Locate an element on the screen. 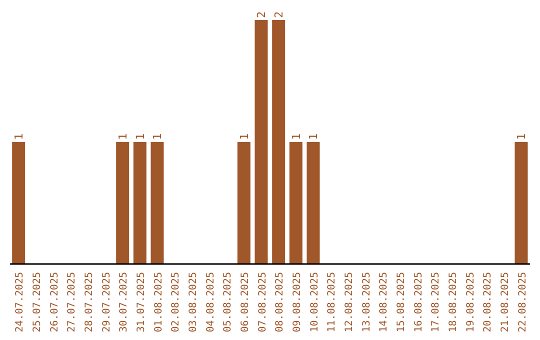  x-tick-label: 24.07.2025 is located at coordinates (20, 302).